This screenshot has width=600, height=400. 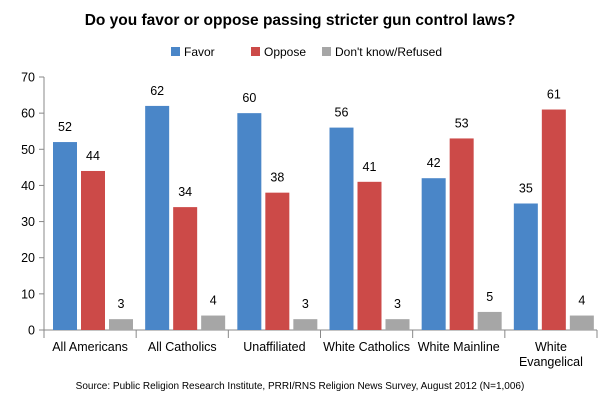 I want to click on x-tick-label: White Catholics, so click(x=366, y=347).